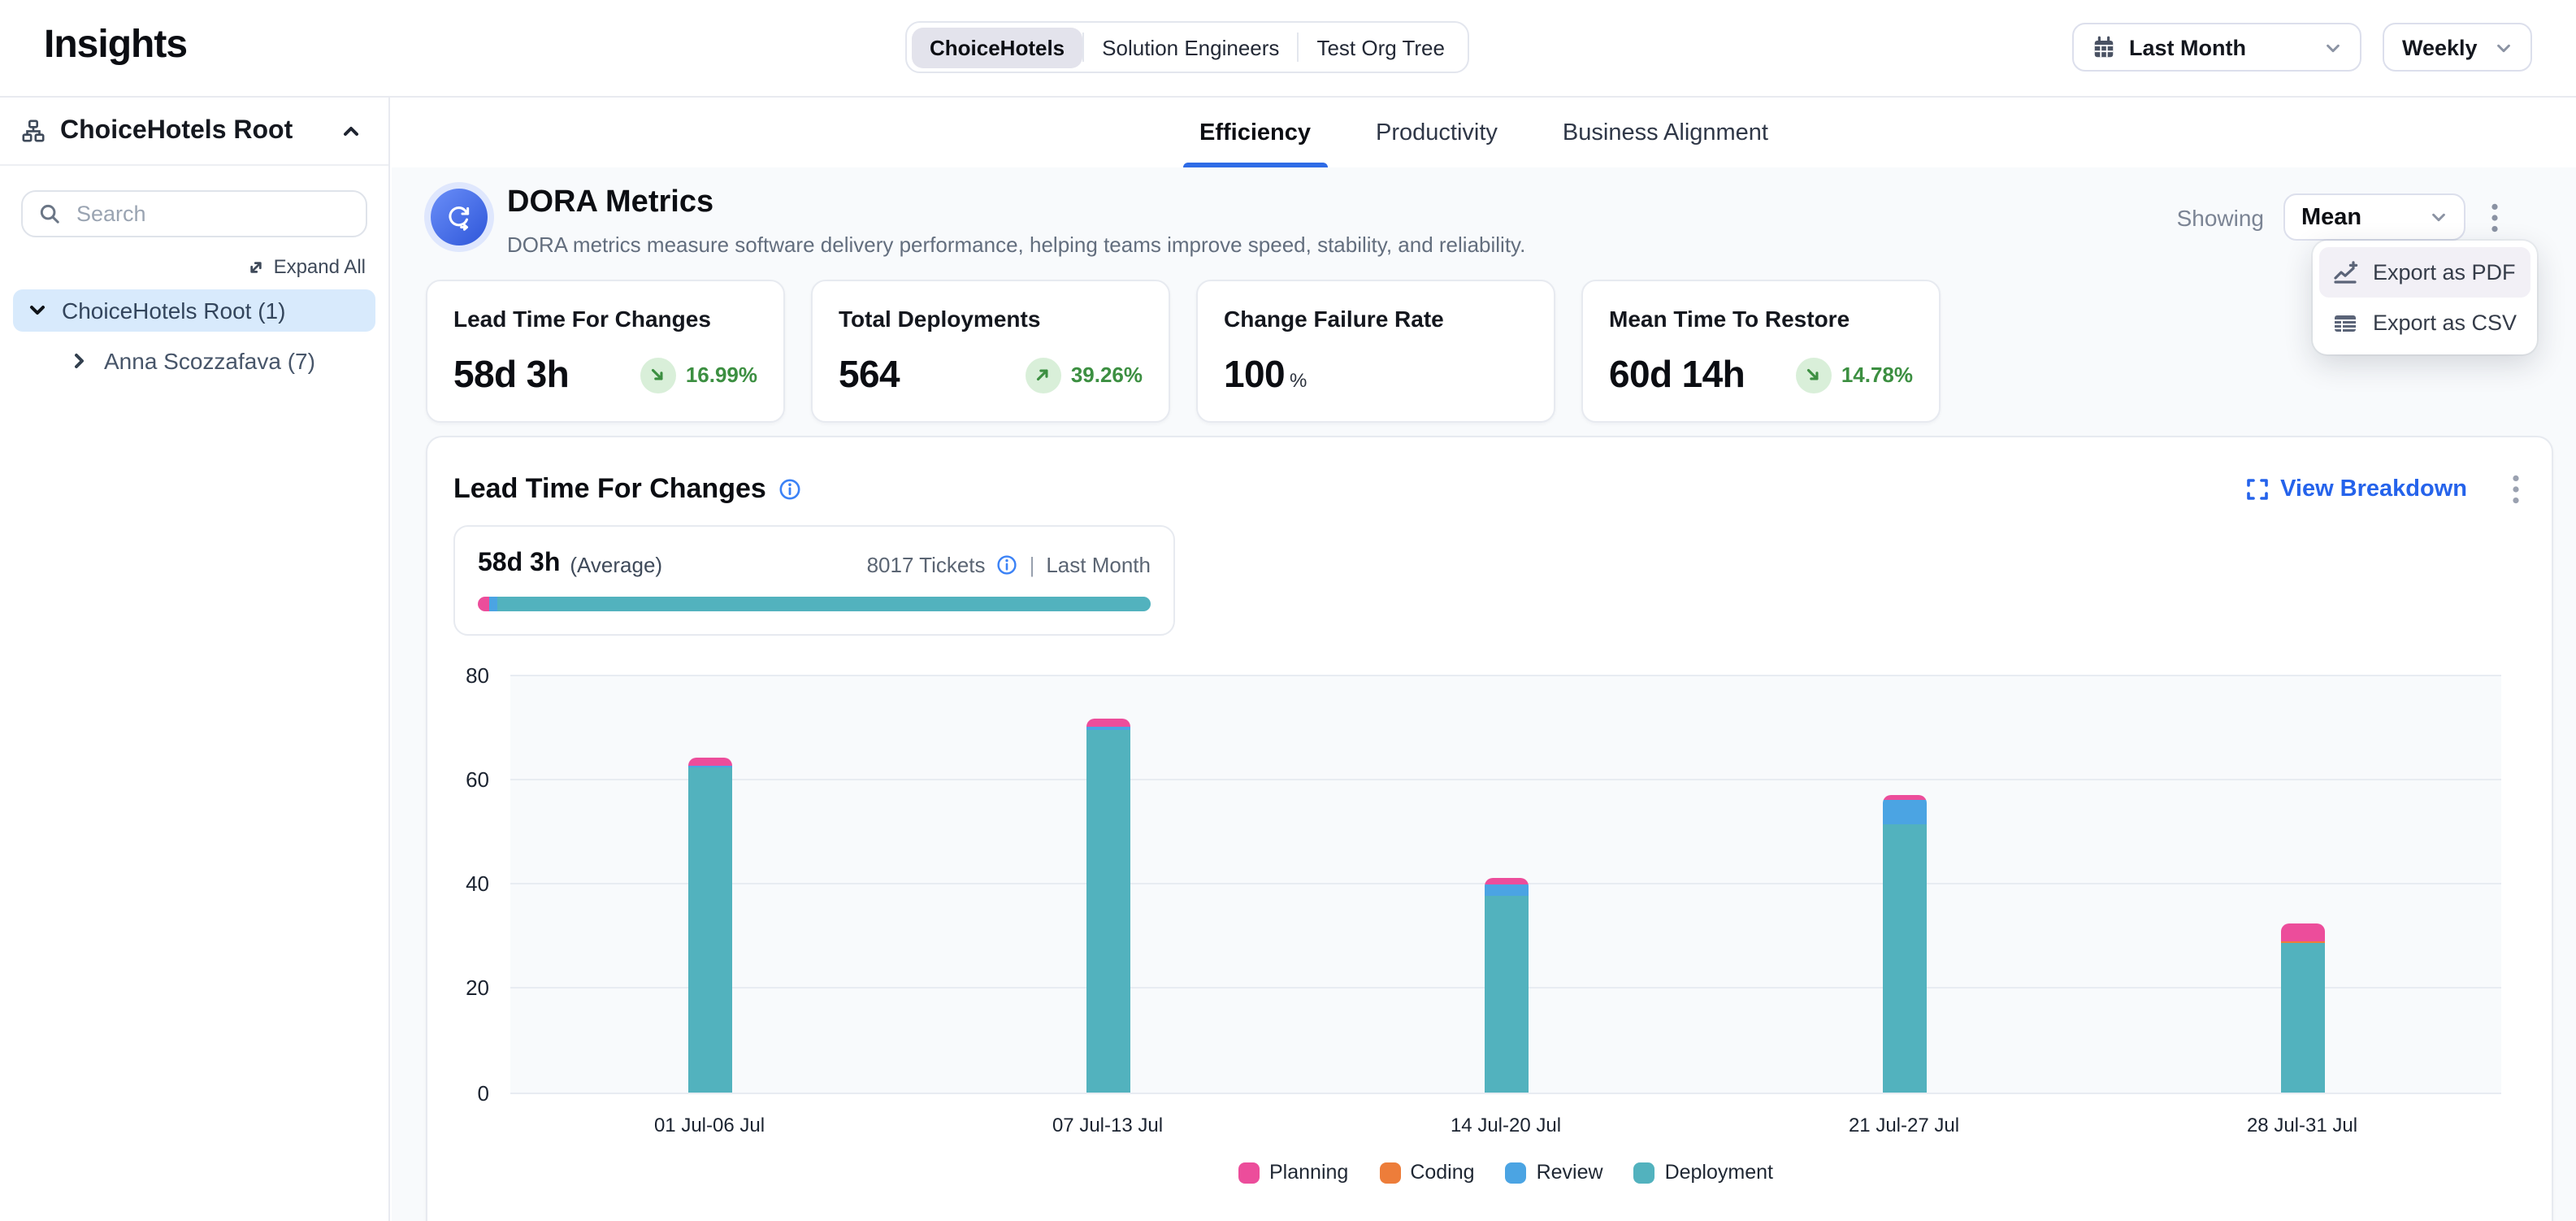 The image size is (2576, 1221). Describe the element at coordinates (2104, 47) in the screenshot. I see `calendar-icon` at that location.